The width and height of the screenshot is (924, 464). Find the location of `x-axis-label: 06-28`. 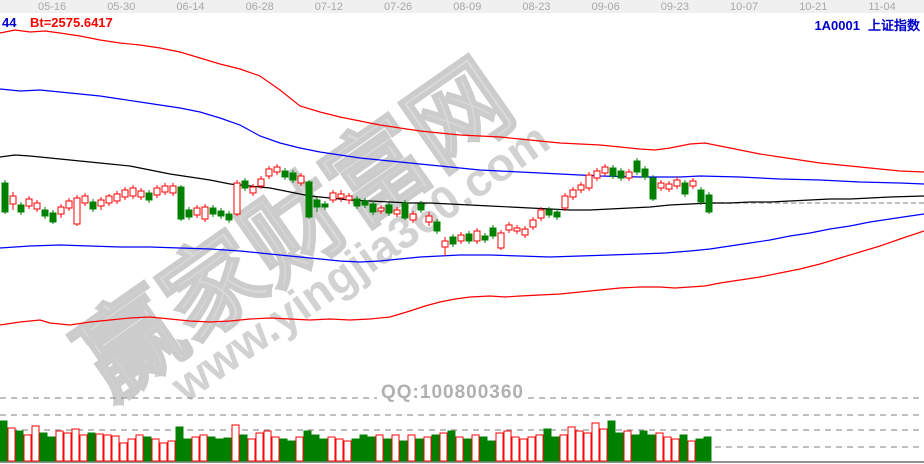

x-axis-label: 06-28 is located at coordinates (259, 7).